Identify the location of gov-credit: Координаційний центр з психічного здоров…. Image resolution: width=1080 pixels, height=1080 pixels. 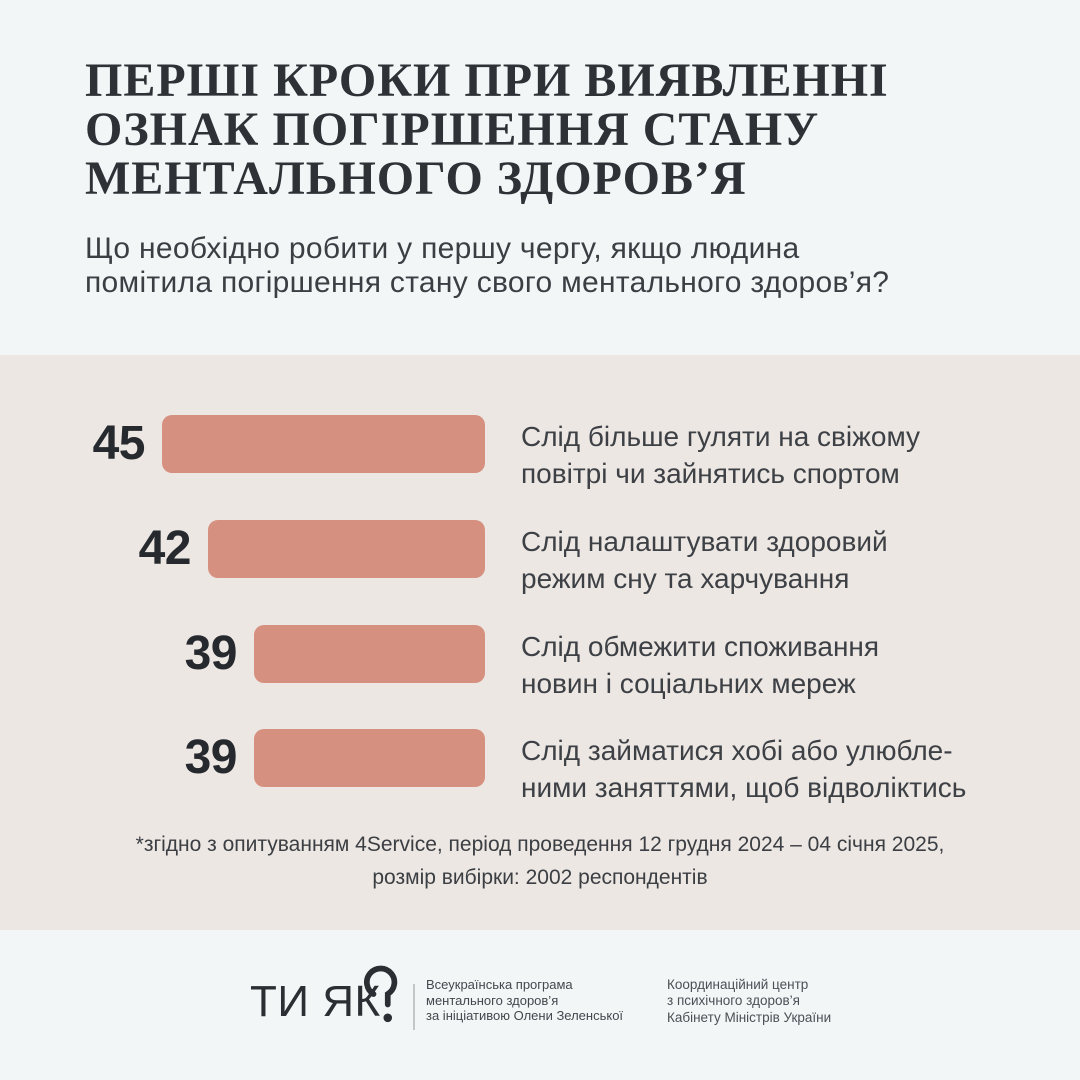
(749, 1001).